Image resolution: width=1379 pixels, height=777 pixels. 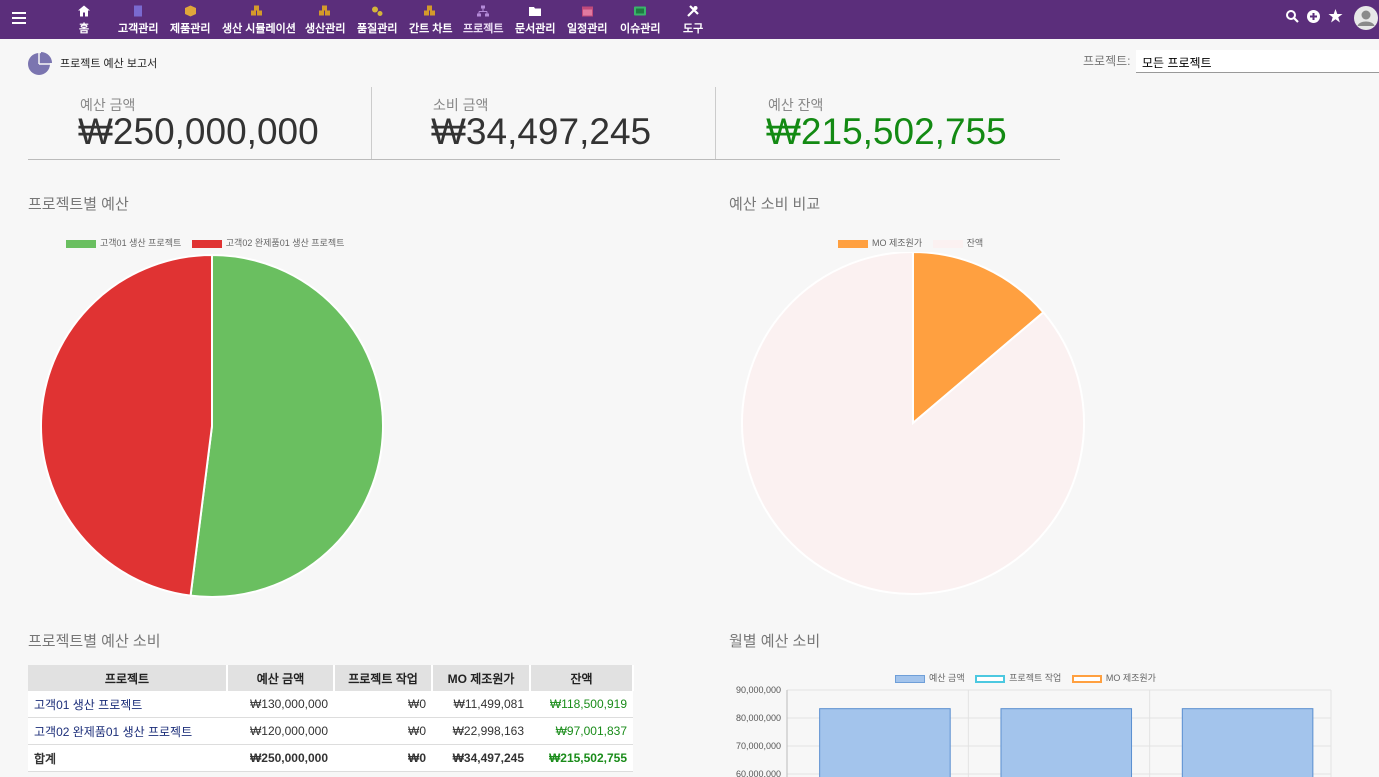 What do you see at coordinates (431, 20) in the screenshot?
I see `nav-gantt: 간트 차트` at bounding box center [431, 20].